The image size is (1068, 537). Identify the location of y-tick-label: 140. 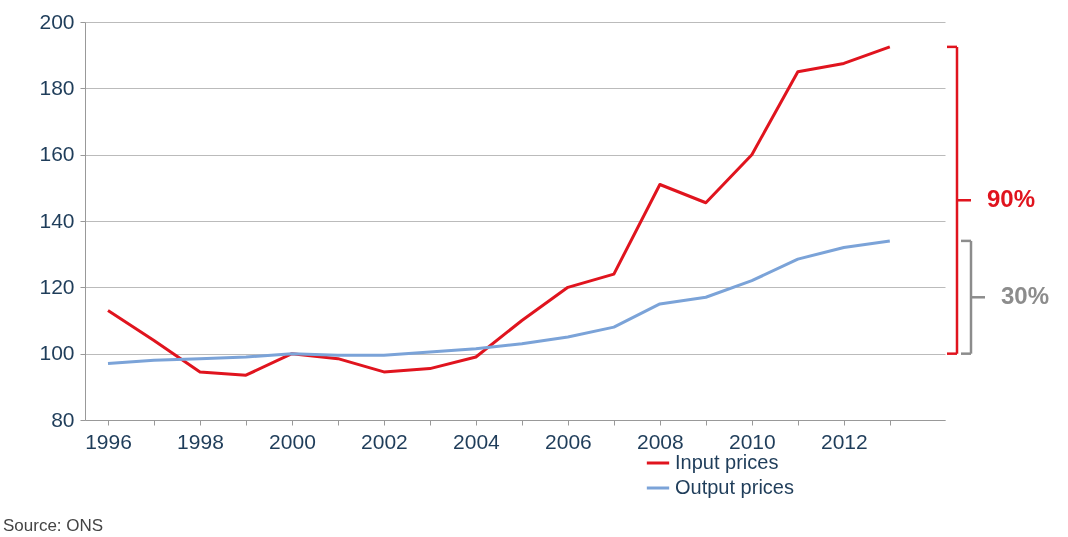
(57, 220).